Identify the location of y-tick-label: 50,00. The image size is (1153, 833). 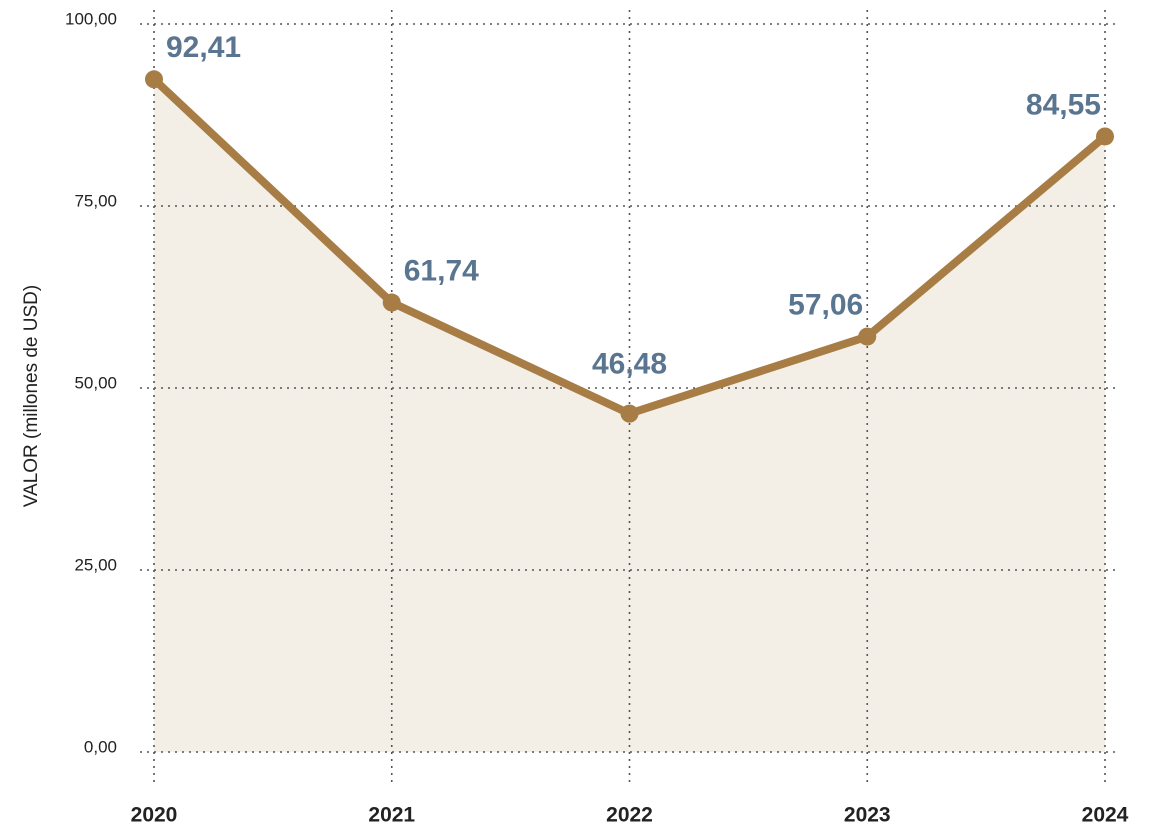
(95, 382).